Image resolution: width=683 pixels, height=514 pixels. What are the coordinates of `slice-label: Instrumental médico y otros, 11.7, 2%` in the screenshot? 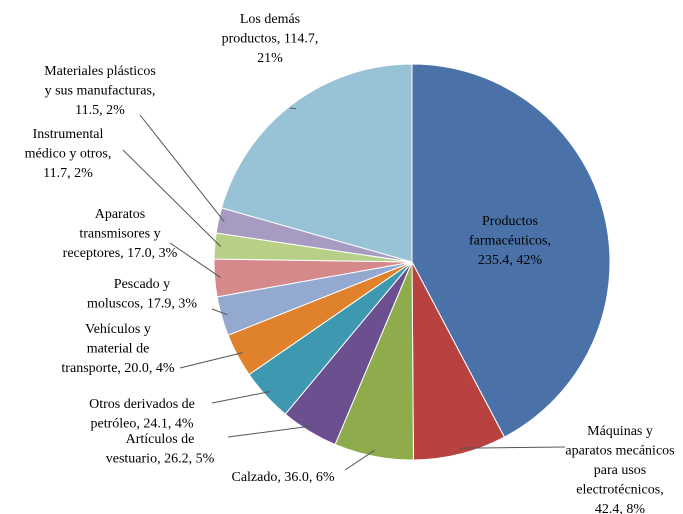 It's located at (68, 154).